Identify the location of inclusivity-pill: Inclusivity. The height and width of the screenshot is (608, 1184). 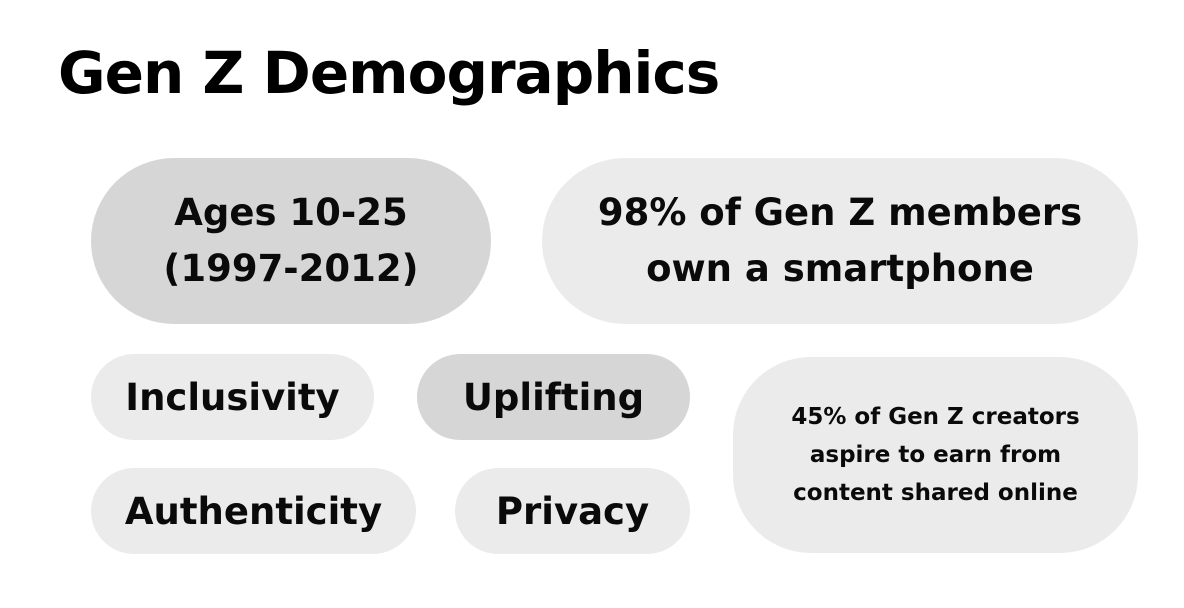
(232, 397).